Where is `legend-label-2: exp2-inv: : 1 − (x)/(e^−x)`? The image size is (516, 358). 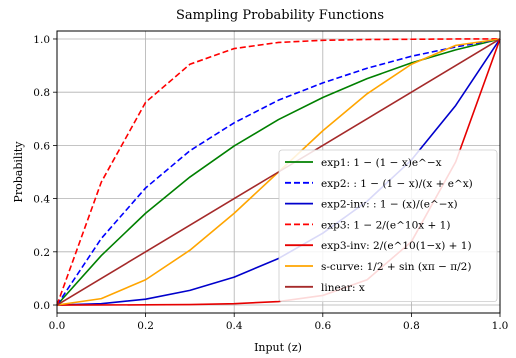 legend-label-2: exp2-inv: : 1 − (x)/(e^−x) is located at coordinates (389, 205).